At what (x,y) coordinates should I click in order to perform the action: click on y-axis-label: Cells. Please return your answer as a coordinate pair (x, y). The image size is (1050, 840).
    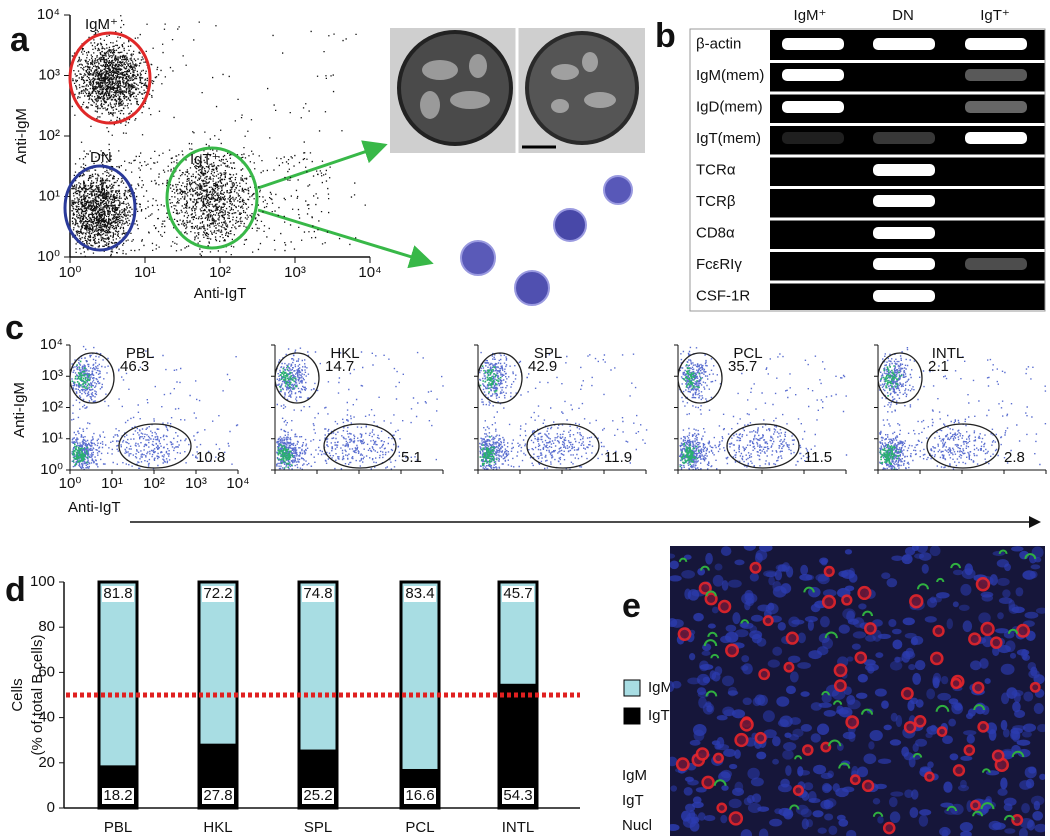
    Looking at the image, I should click on (17, 694).